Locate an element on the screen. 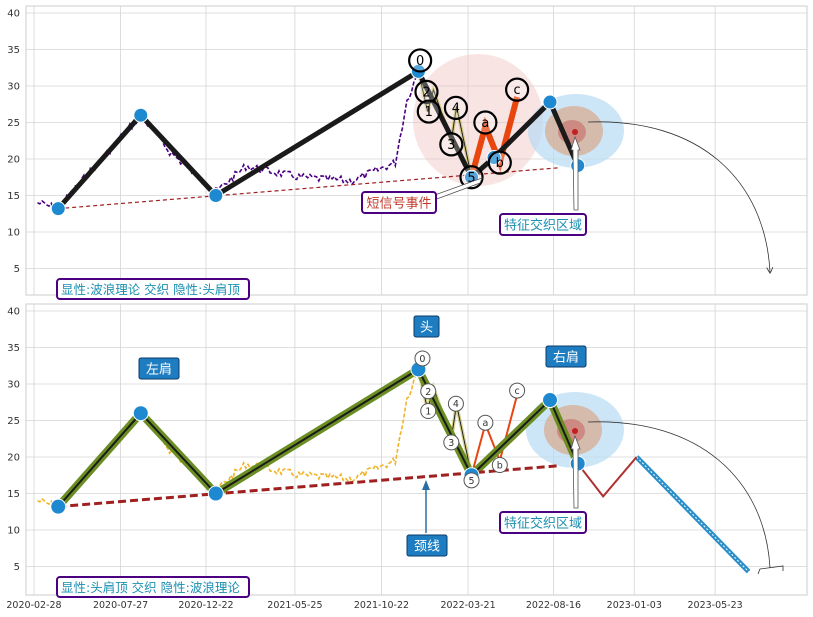 Image resolution: width=813 pixels, height=617 pixels. left-shoulder-text: 左肩 is located at coordinates (159, 370).